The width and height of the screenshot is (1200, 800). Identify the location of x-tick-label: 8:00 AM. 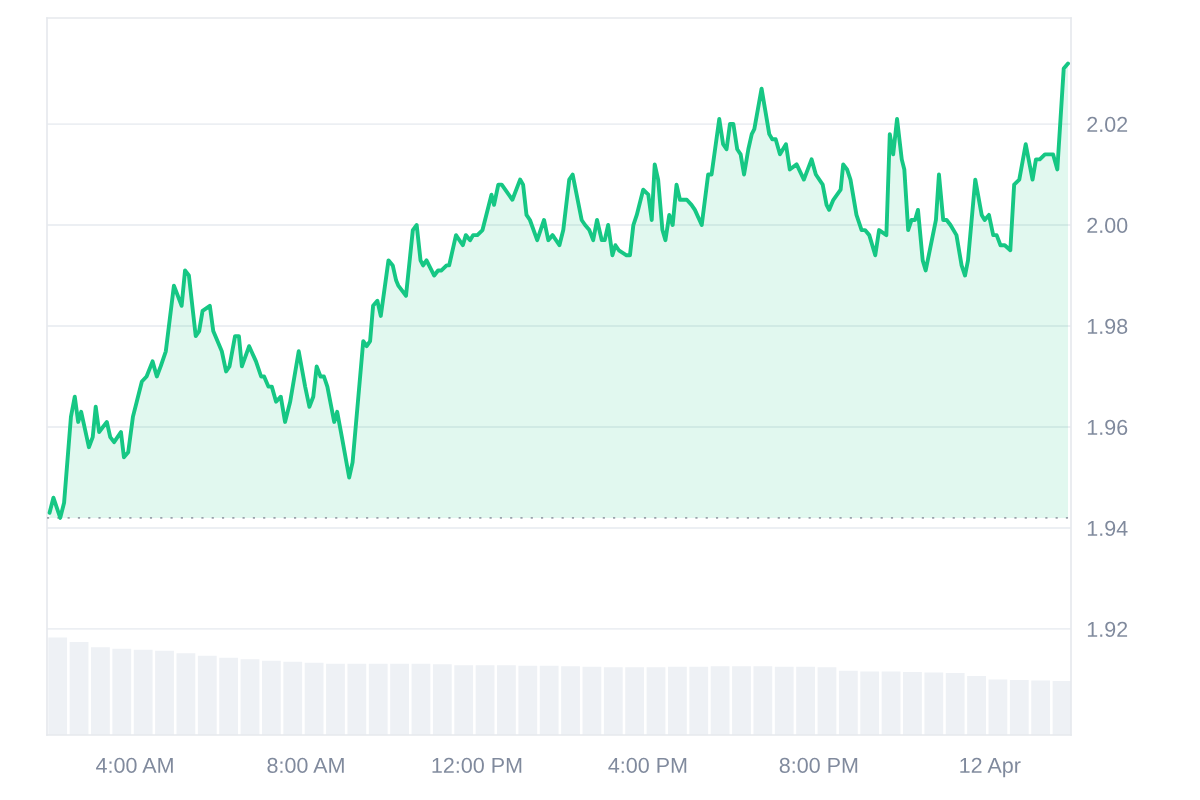
(305, 765).